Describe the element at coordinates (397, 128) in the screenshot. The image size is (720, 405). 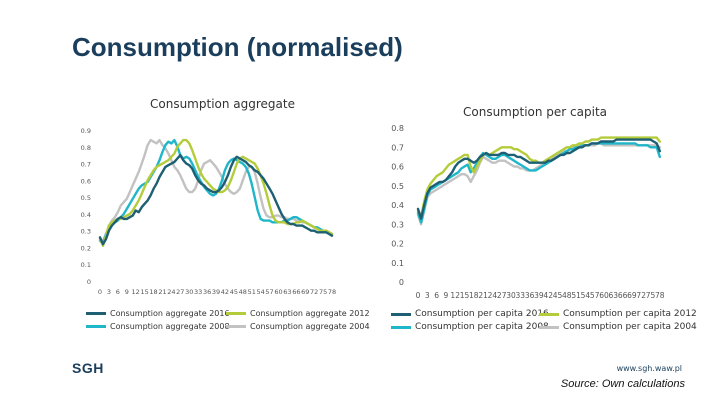
I see `y-tick-label: 0.8` at that location.